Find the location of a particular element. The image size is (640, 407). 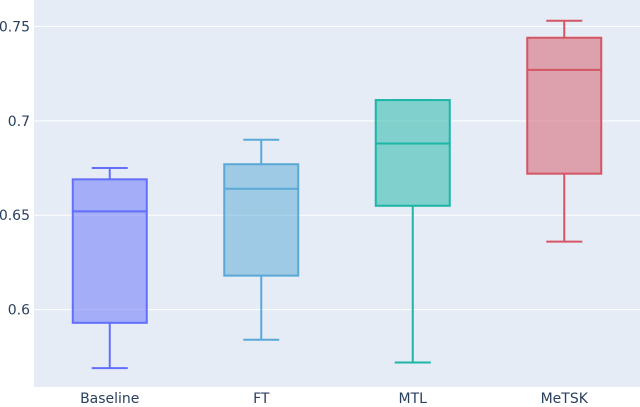

box-ft is located at coordinates (261, 239).